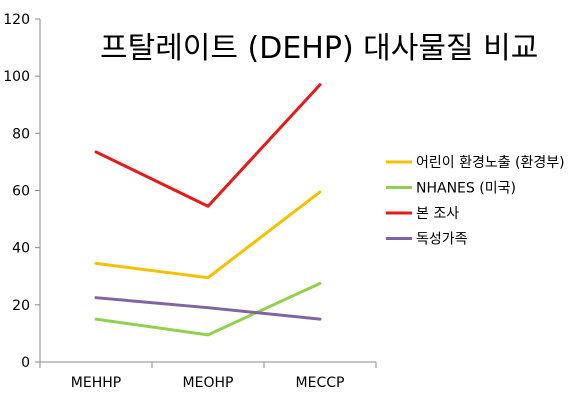 The image size is (586, 404). I want to click on y-tick-label: 120, so click(16, 20).